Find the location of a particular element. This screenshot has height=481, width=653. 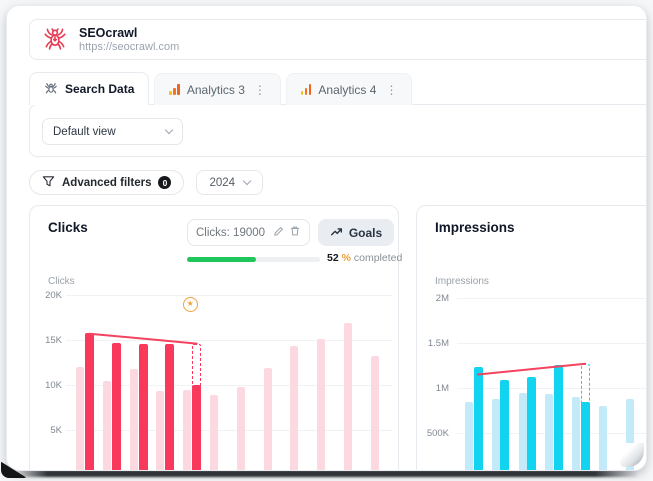

spider-logo-icon is located at coordinates (55, 40).